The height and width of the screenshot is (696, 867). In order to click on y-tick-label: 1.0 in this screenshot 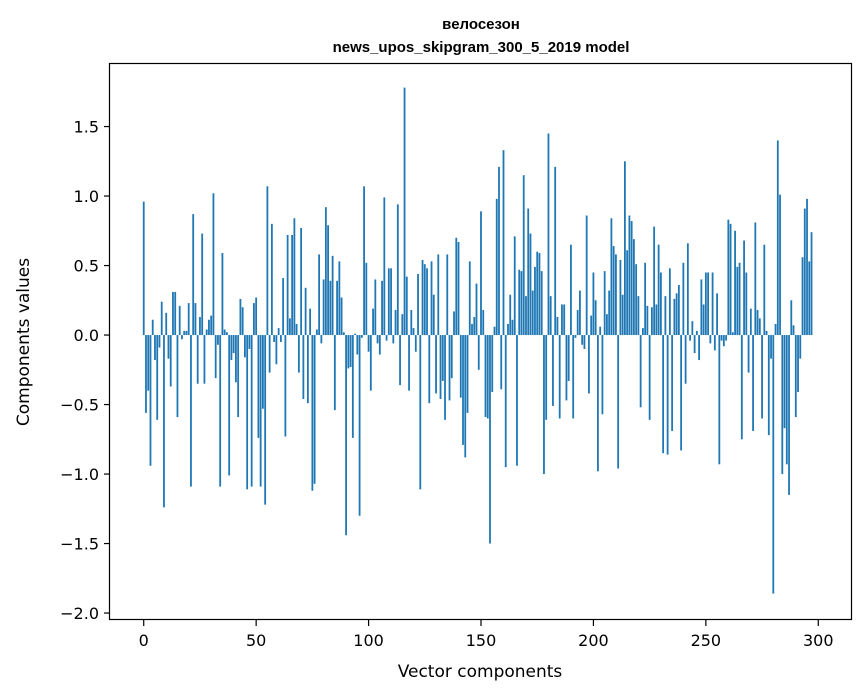, I will do `click(86, 196)`.